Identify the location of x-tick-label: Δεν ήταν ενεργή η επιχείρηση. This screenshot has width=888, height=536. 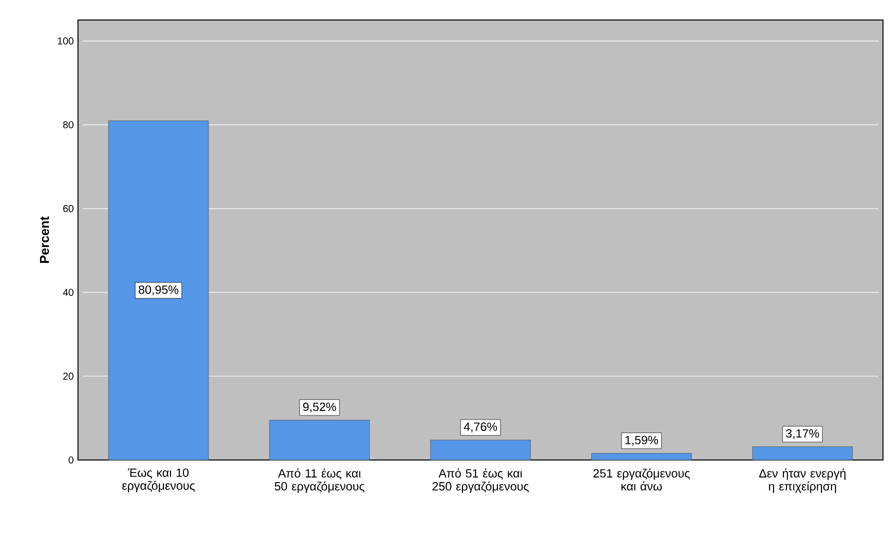
(802, 480).